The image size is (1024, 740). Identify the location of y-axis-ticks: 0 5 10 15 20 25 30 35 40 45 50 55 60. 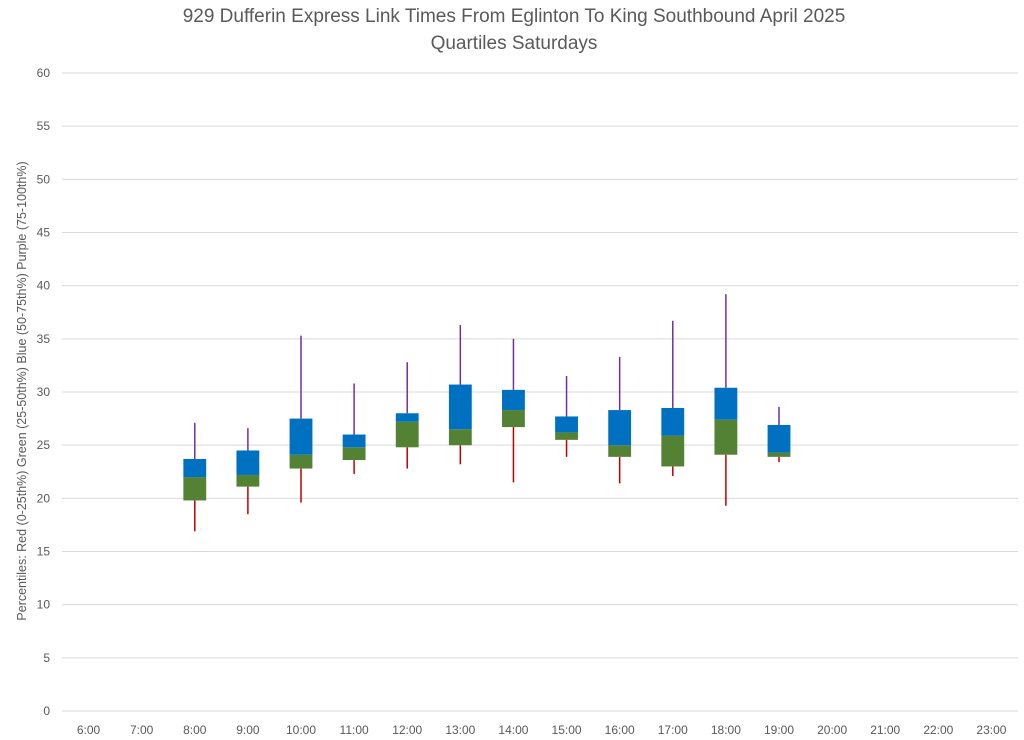
(44, 392).